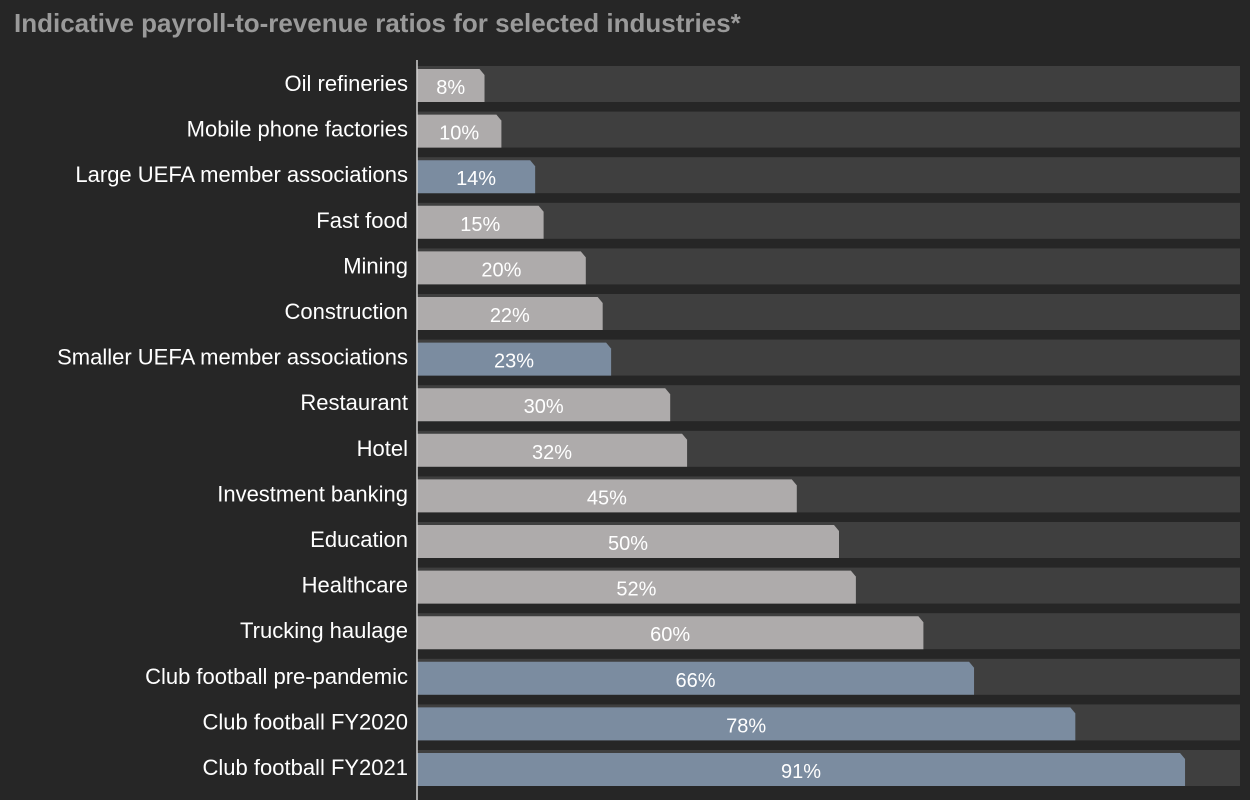 This screenshot has width=1250, height=800. What do you see at coordinates (241, 174) in the screenshot?
I see `category-label: Large UEFA member associations` at bounding box center [241, 174].